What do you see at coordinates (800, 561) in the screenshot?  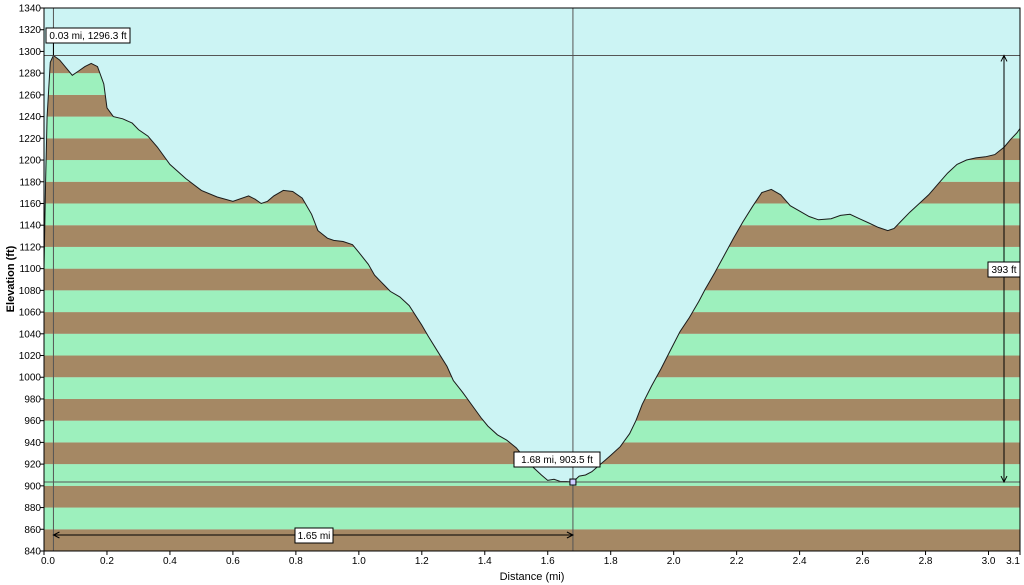 I see `x-tick-label: 2.4` at bounding box center [800, 561].